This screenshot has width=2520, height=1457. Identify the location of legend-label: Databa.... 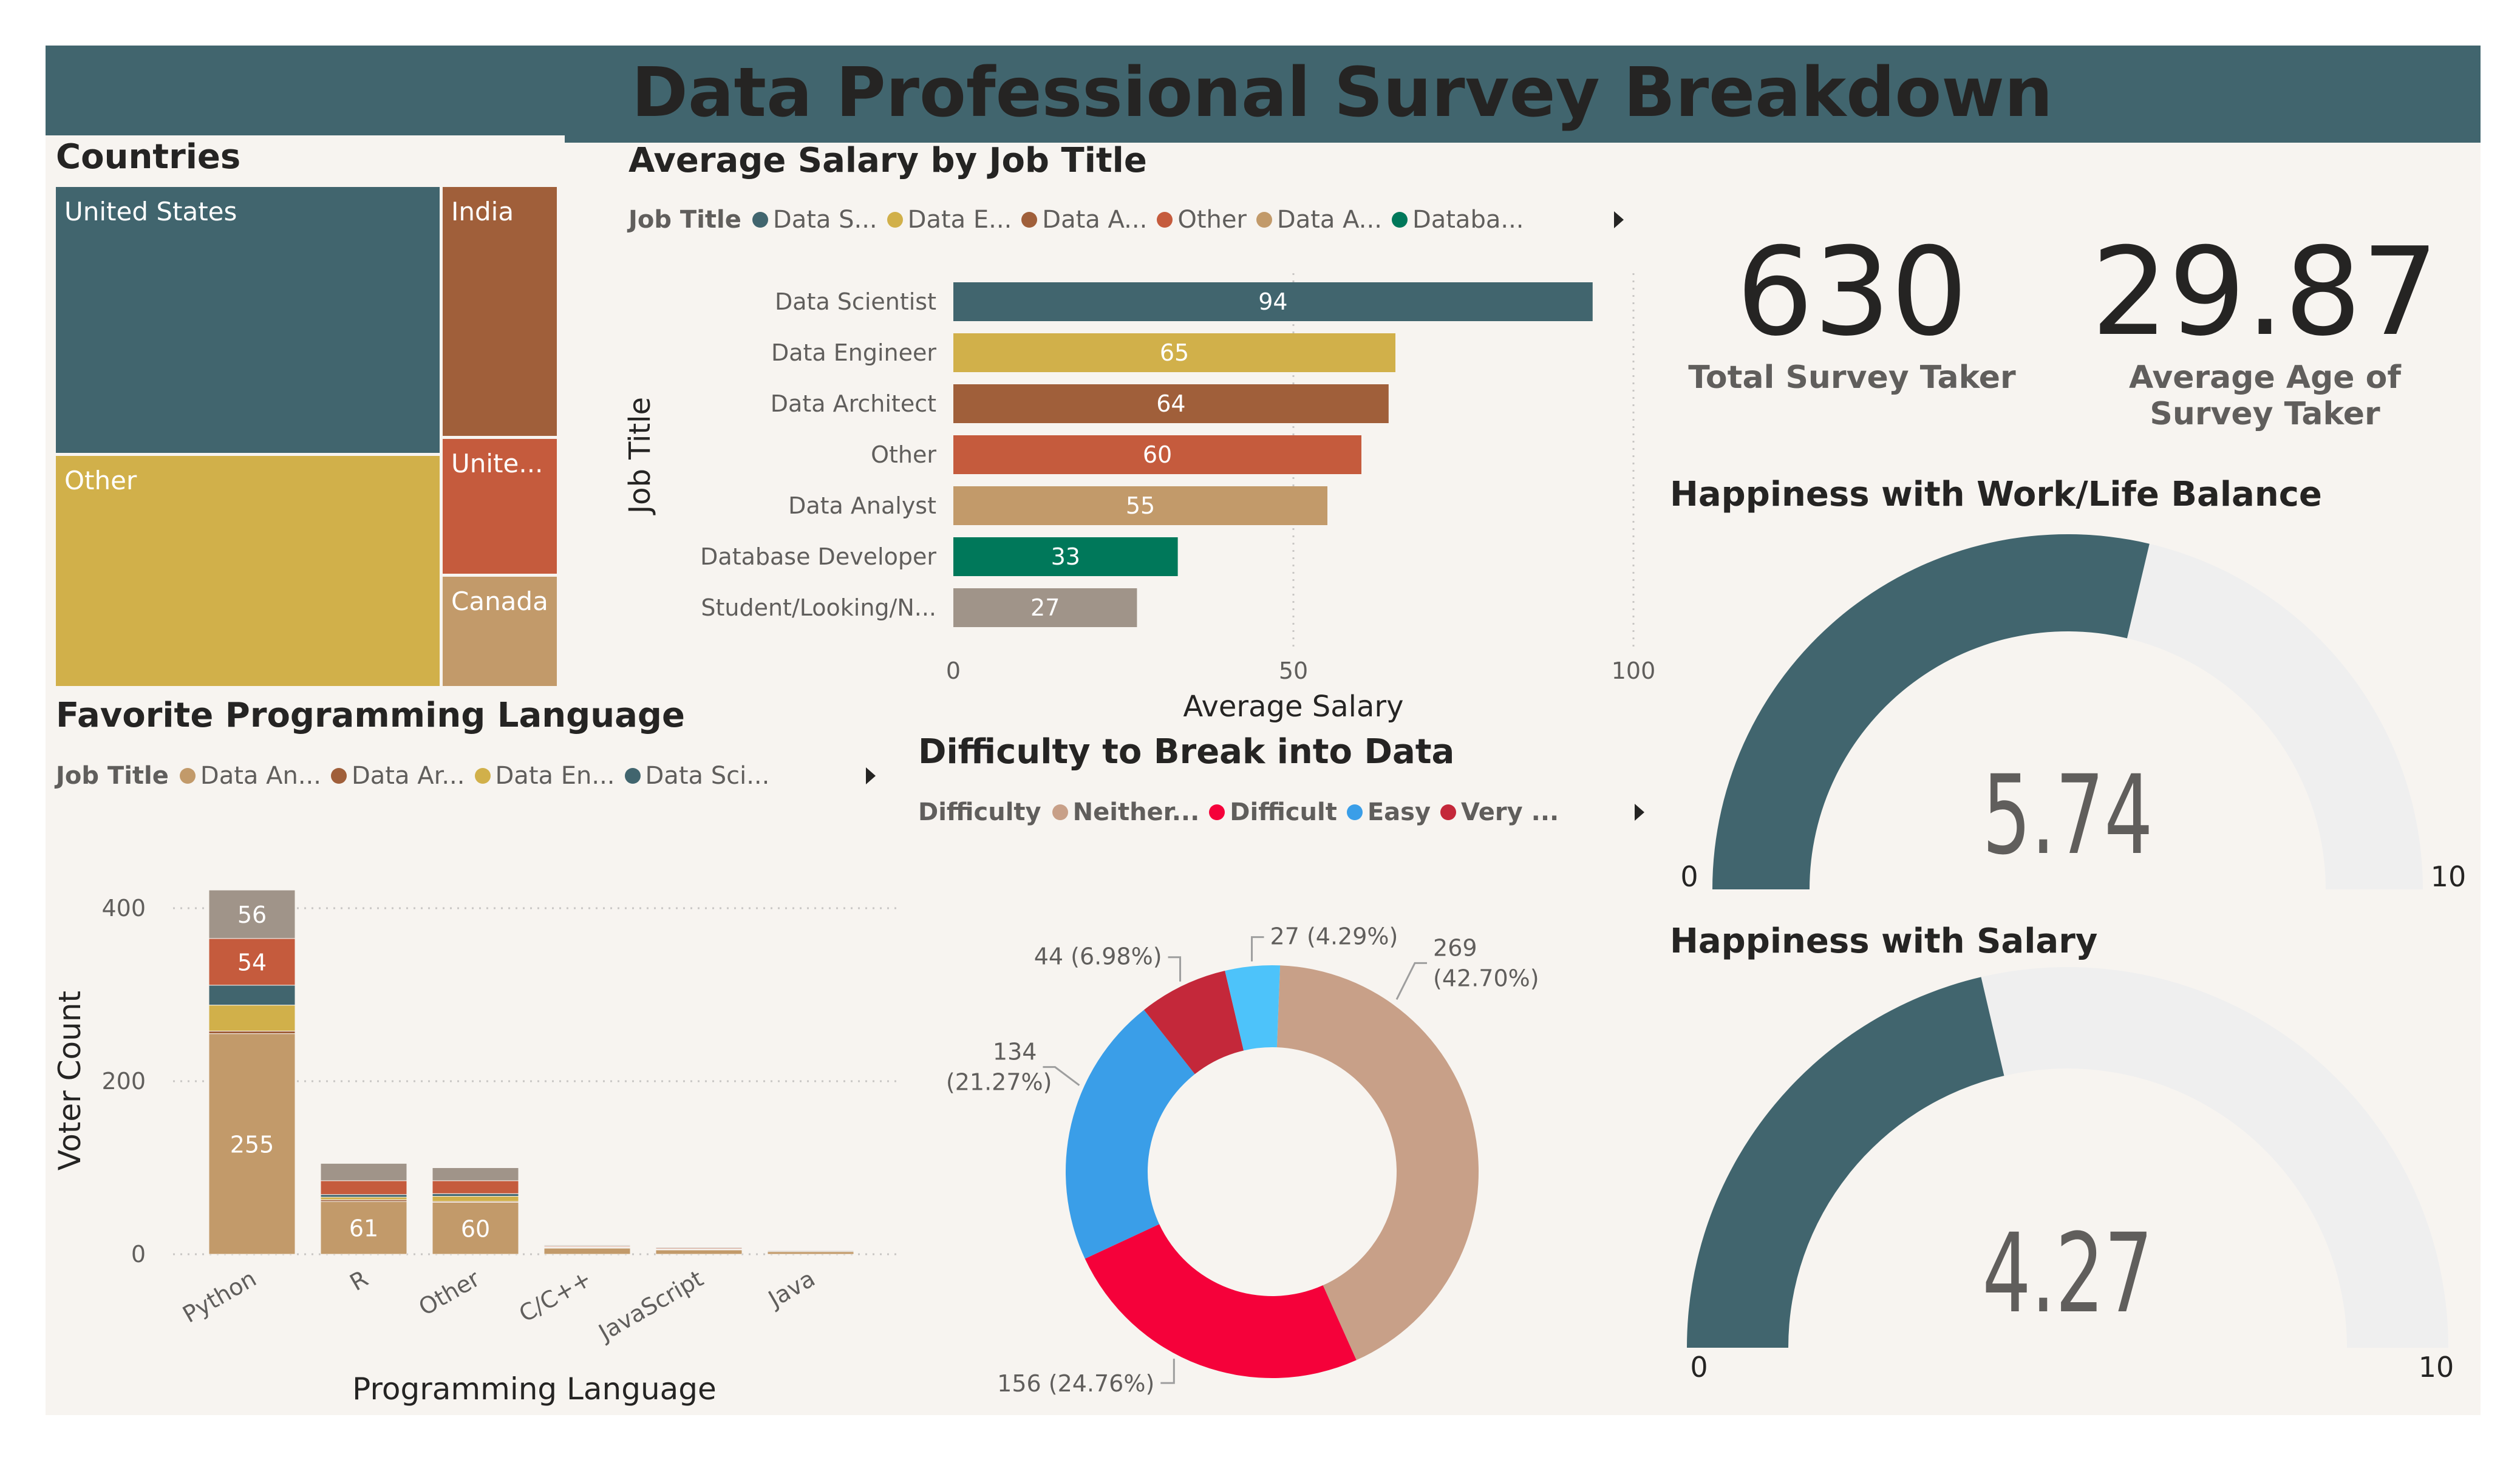
(1468, 220).